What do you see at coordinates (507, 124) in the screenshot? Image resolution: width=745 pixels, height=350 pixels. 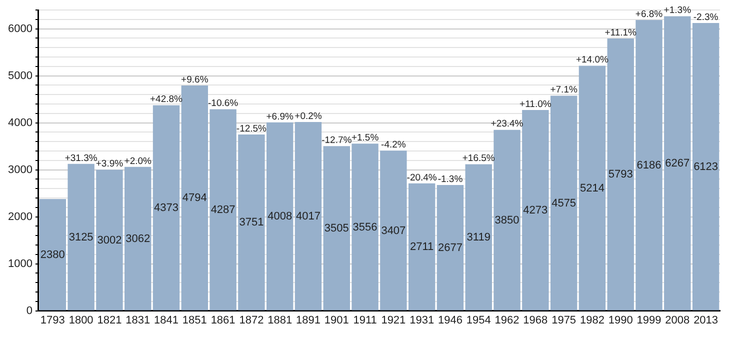 I see `annotation: +23.4%` at bounding box center [507, 124].